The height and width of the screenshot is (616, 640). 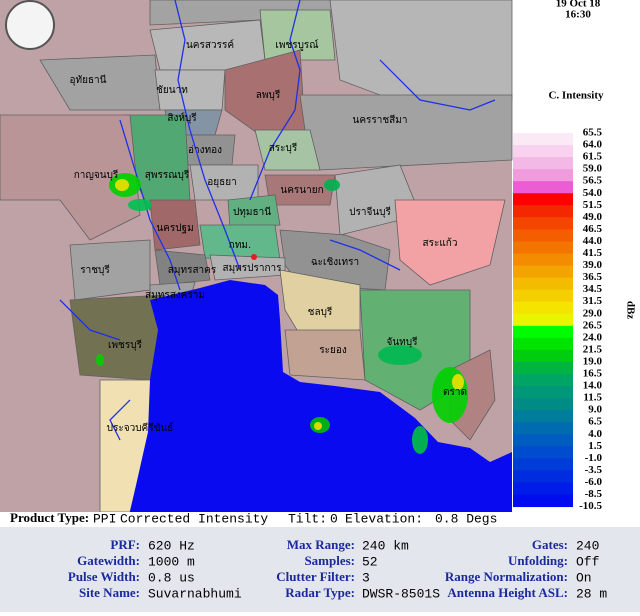 What do you see at coordinates (182, 118) in the screenshot?
I see `province-label: สิงห์บุรี` at bounding box center [182, 118].